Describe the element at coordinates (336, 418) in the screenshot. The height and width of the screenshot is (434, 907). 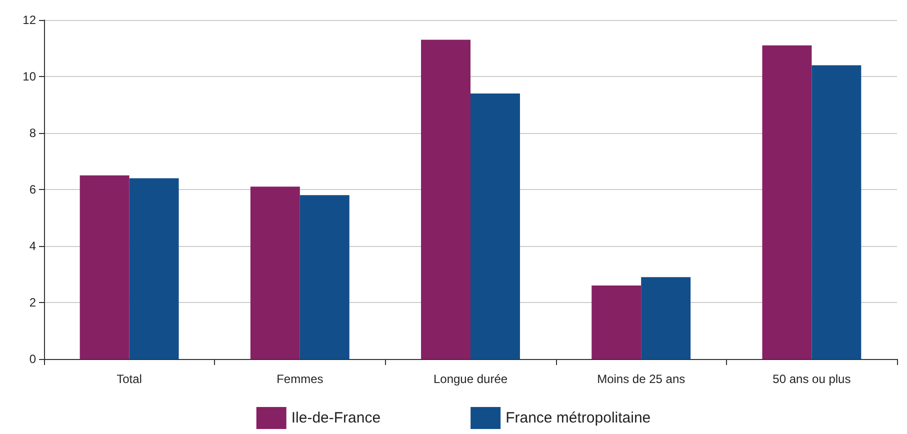
I see `legend-label: Ile-de-France` at that location.